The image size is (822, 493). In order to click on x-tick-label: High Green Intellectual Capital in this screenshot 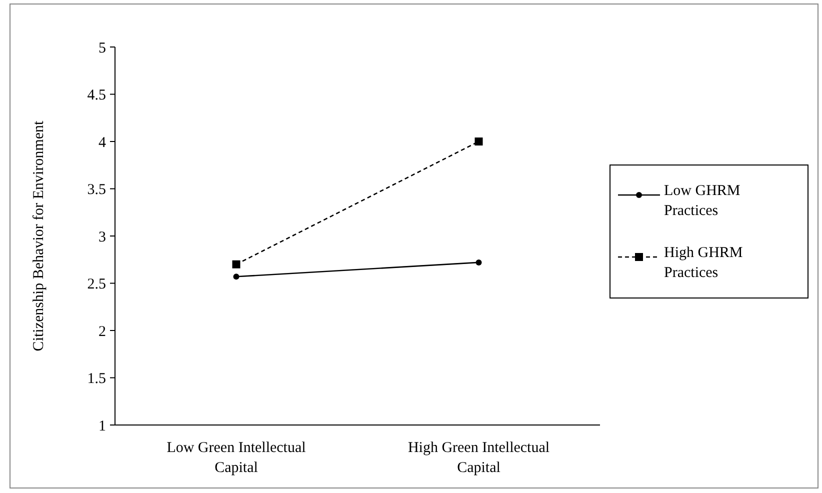, I will do `click(479, 458)`.